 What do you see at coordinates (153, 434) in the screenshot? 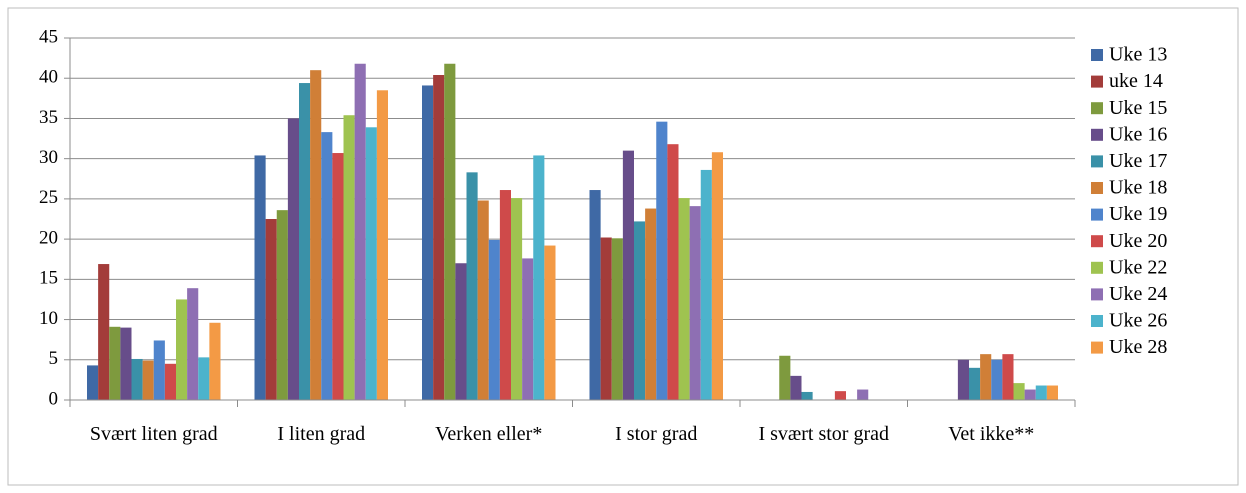
I see `x-tick-label: Svært liten grad` at bounding box center [153, 434].